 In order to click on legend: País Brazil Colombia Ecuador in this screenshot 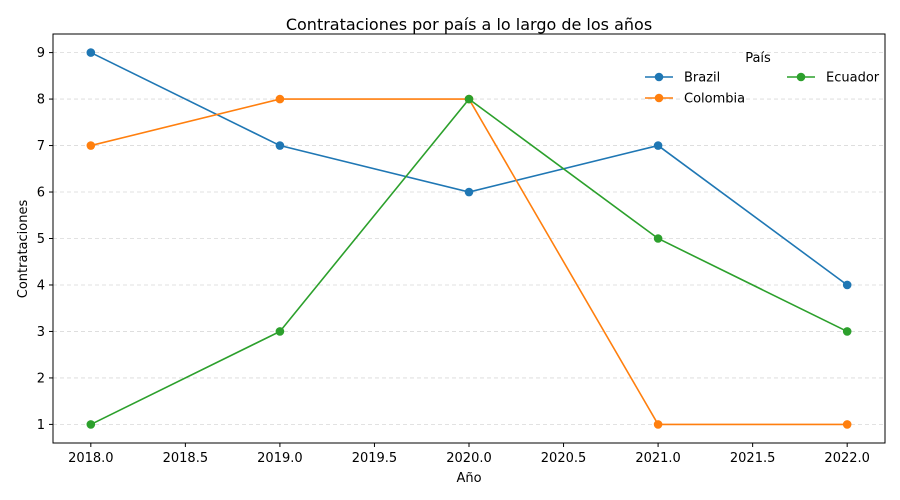, I will do `click(762, 79)`.